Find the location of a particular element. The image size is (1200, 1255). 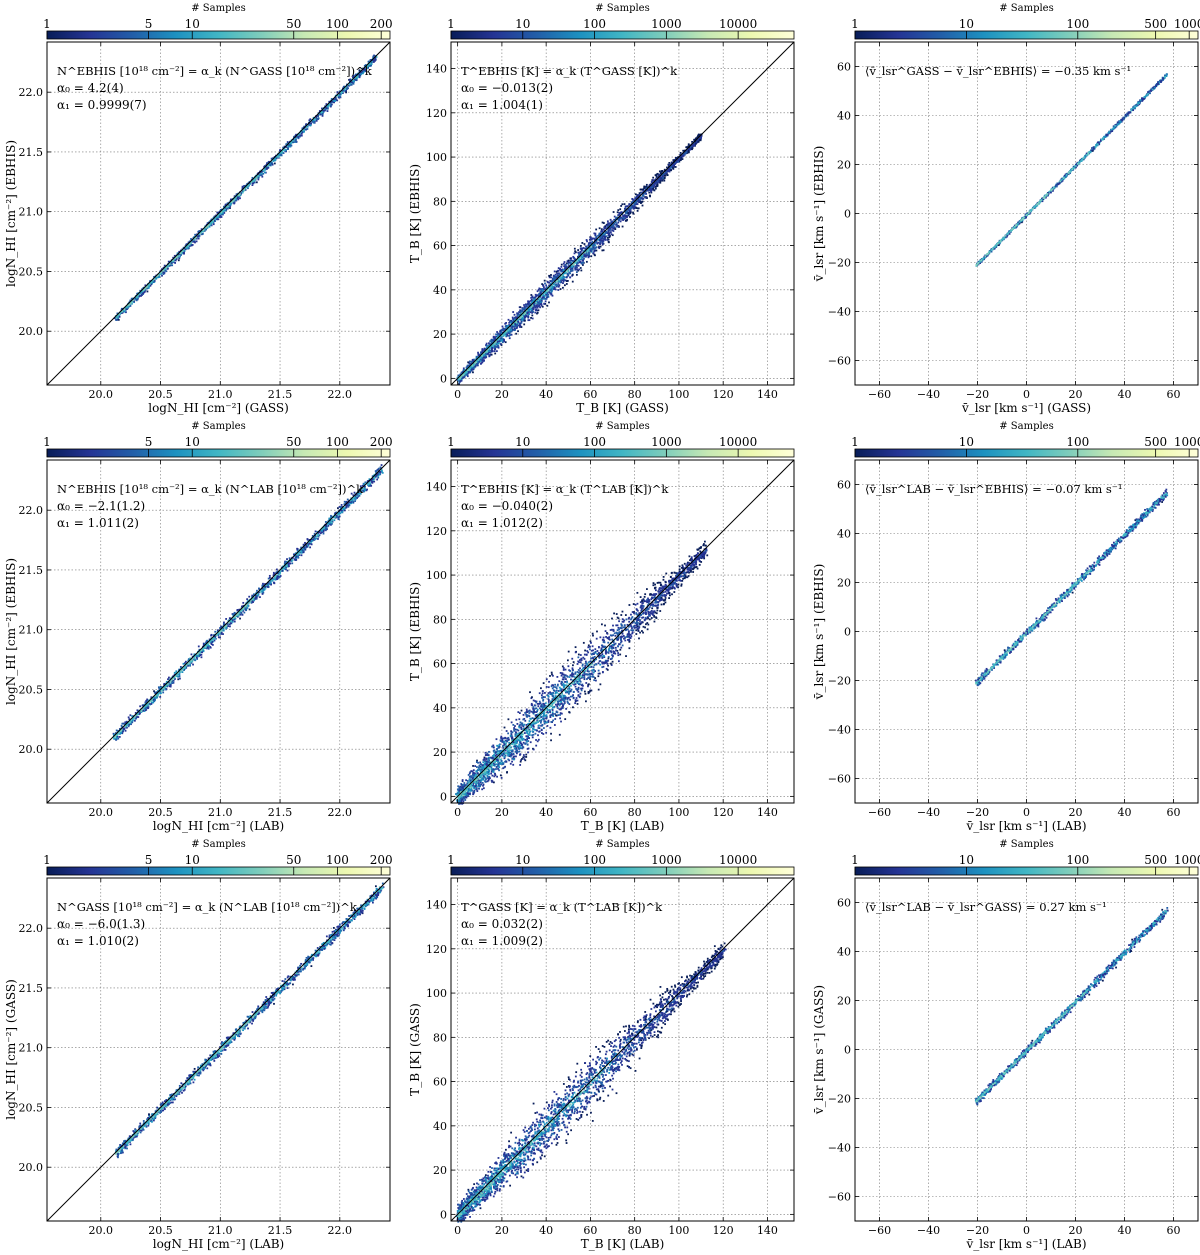

y-tick-label: −40 is located at coordinates (839, 1148).